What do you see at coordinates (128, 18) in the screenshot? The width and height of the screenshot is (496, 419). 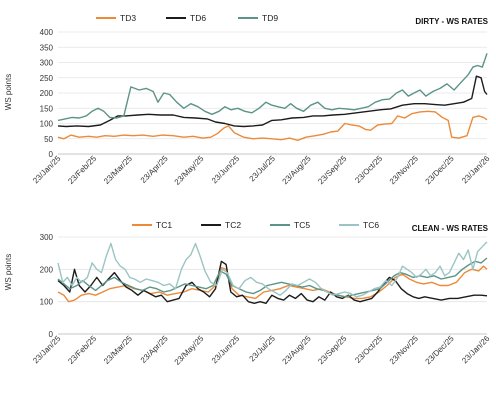 I see `legend-label: TD3` at bounding box center [128, 18].